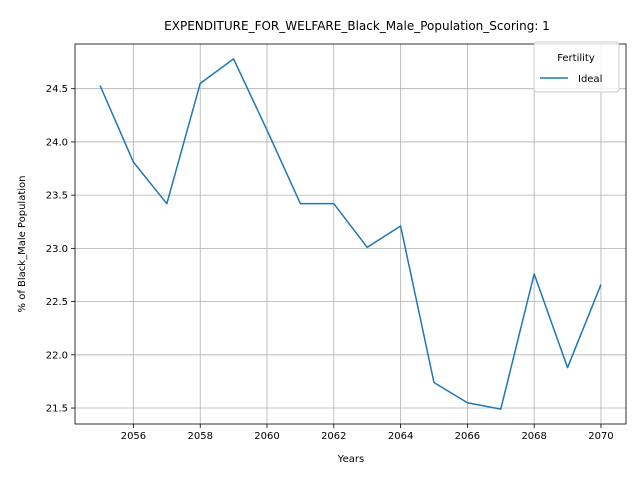 Image resolution: width=640 pixels, height=480 pixels. What do you see at coordinates (400, 436) in the screenshot?
I see `x-tick-label: 2064` at bounding box center [400, 436].